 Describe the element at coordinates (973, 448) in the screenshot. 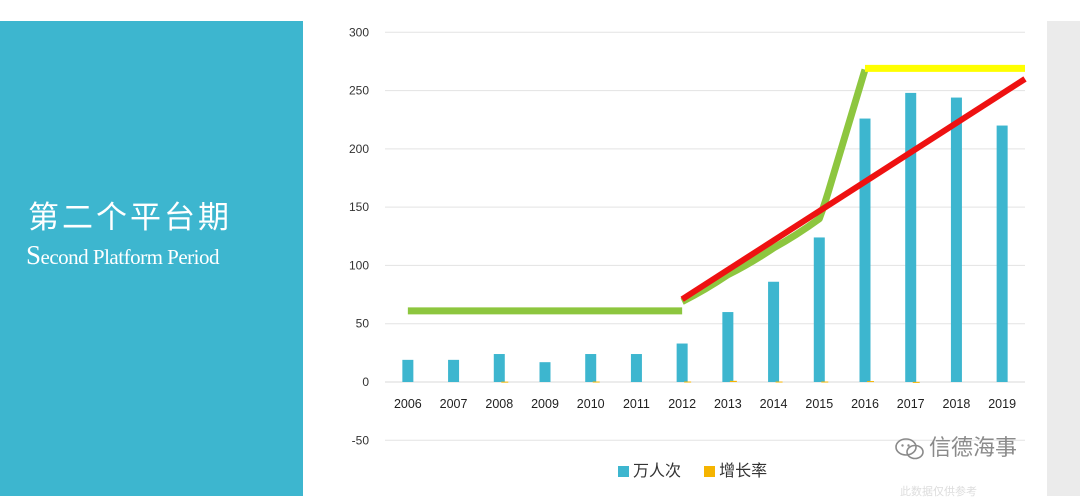

I see `watermark-text: 信德海事` at that location.